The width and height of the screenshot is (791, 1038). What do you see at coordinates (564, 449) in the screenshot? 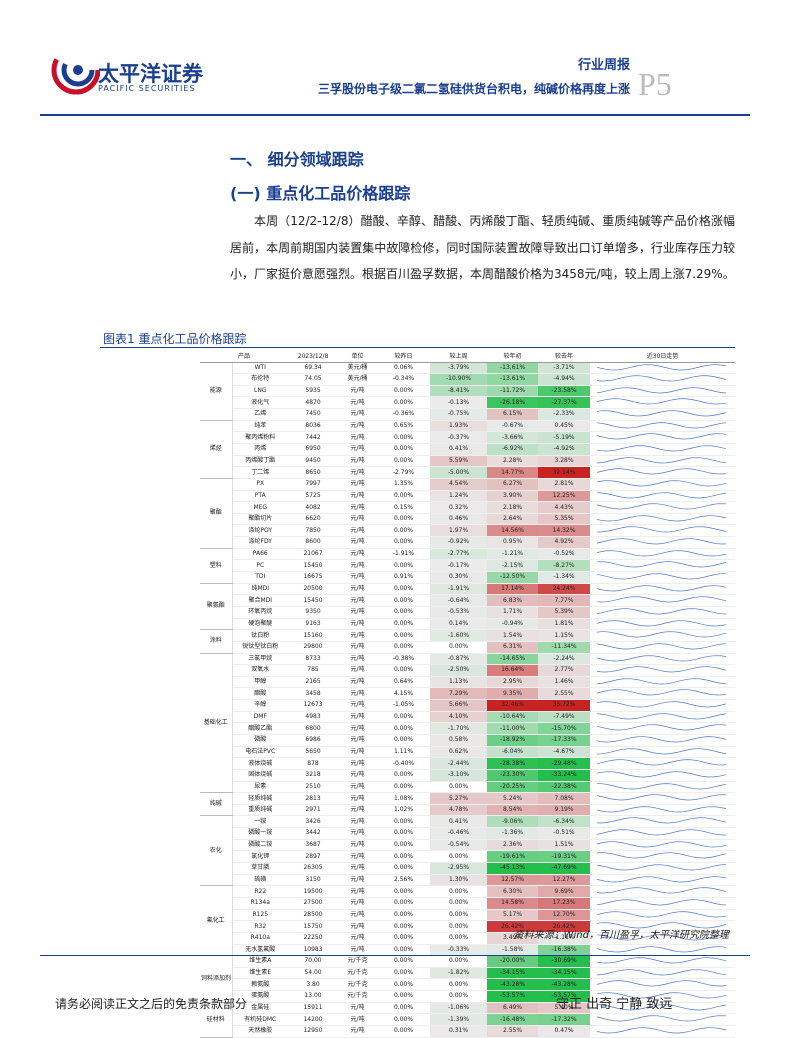
I see `table-cell: -4.92%` at bounding box center [564, 449].